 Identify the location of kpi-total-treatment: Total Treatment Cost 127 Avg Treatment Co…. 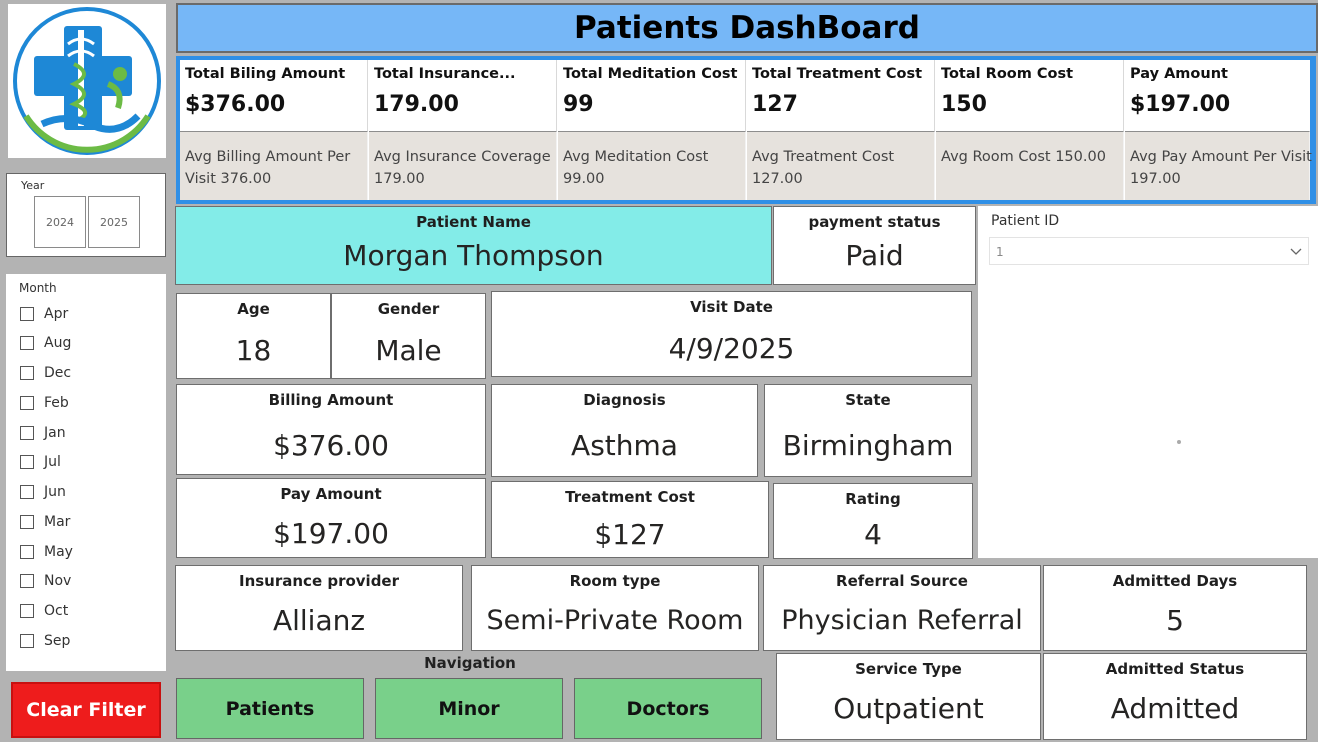
(841, 130).